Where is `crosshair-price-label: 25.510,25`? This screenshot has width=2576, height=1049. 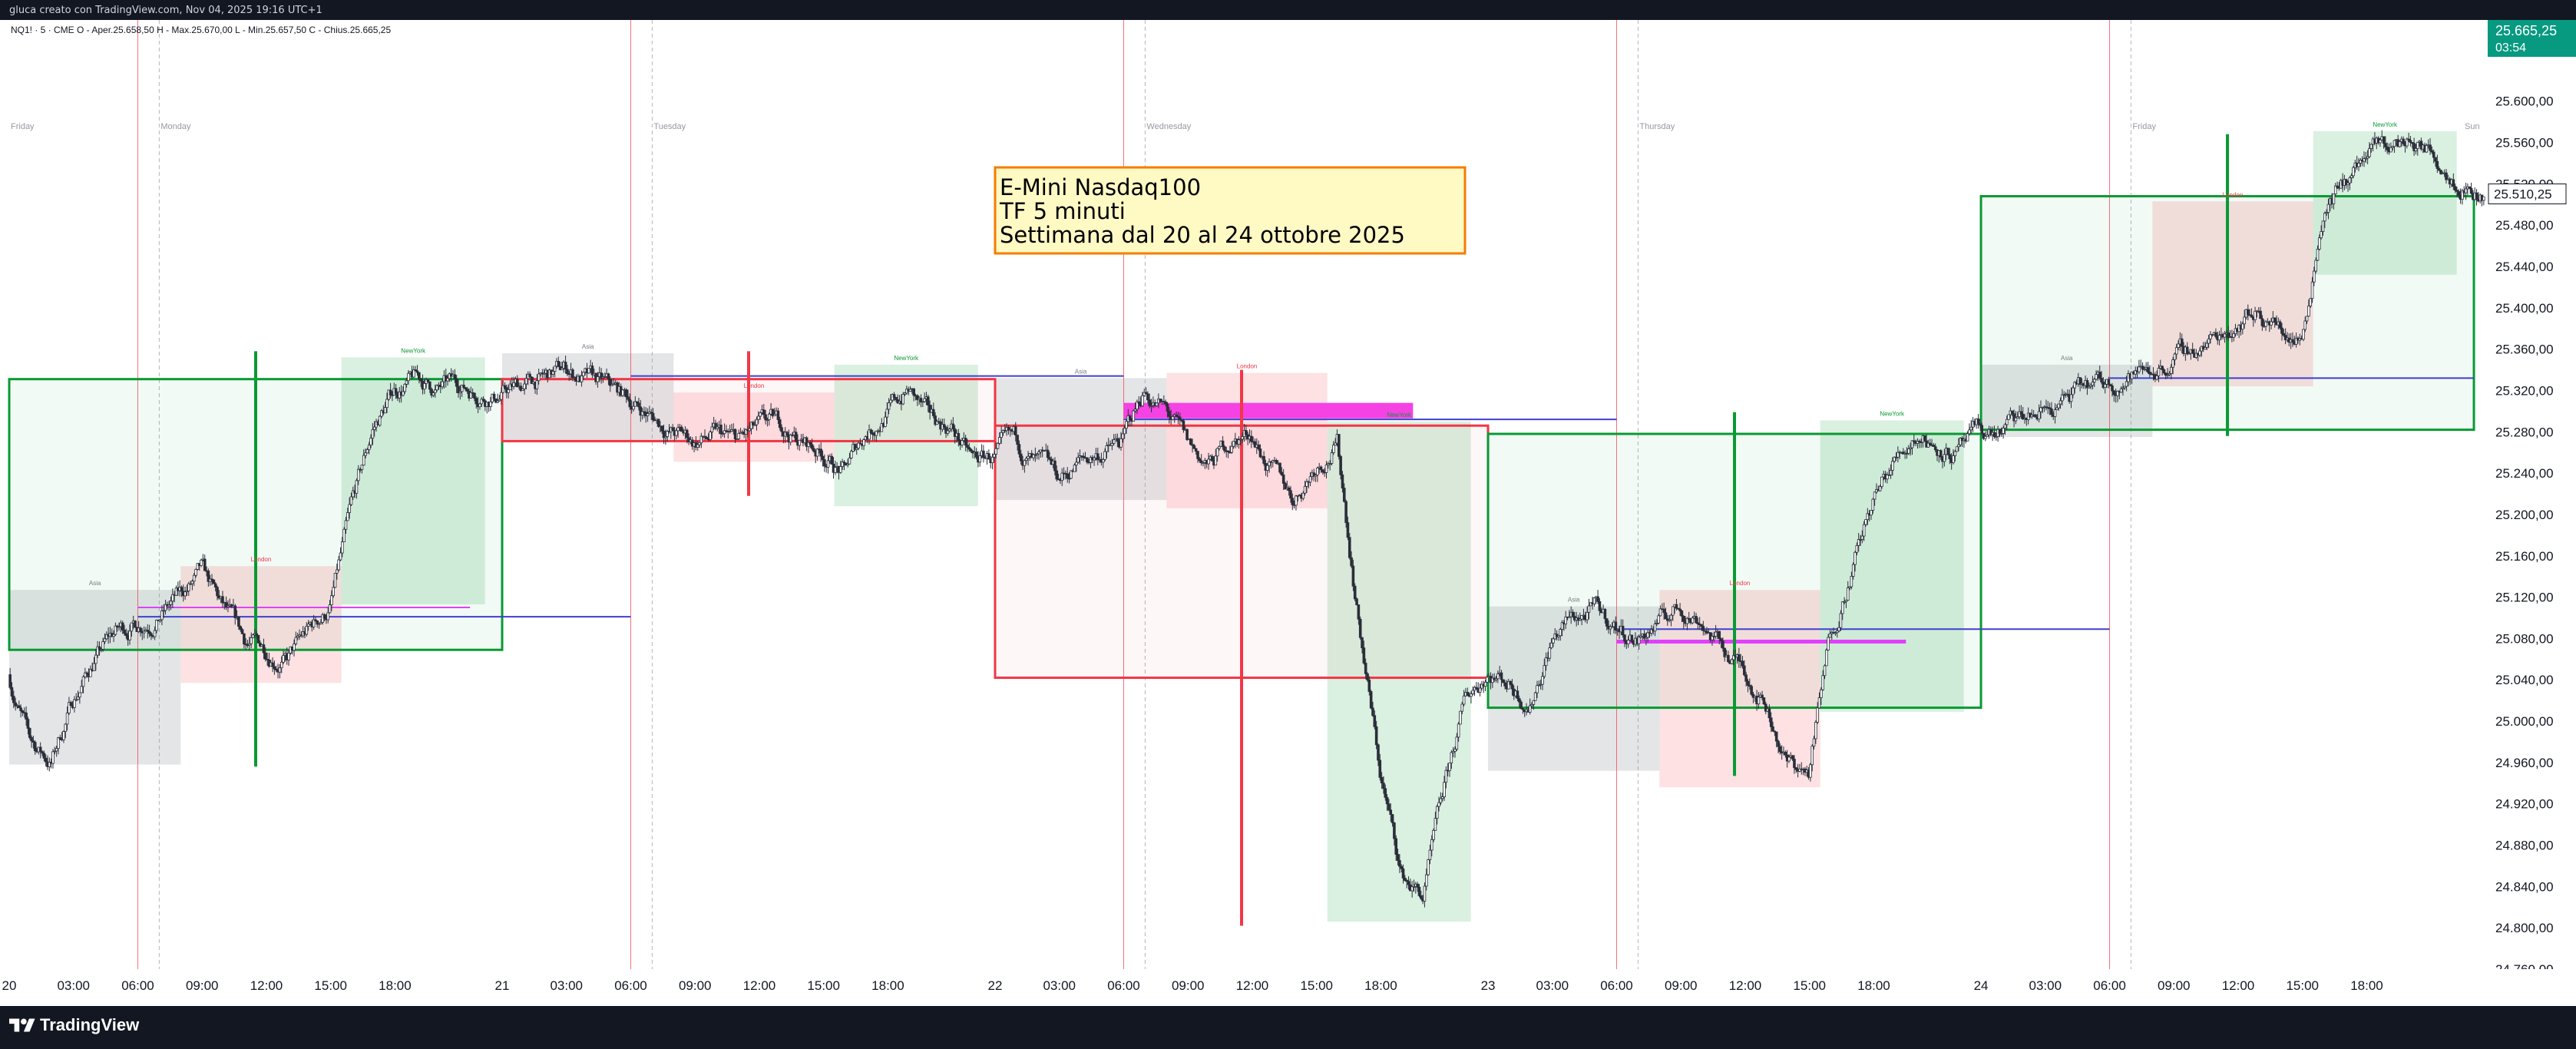 crosshair-price-label: 25.510,25 is located at coordinates (2523, 194).